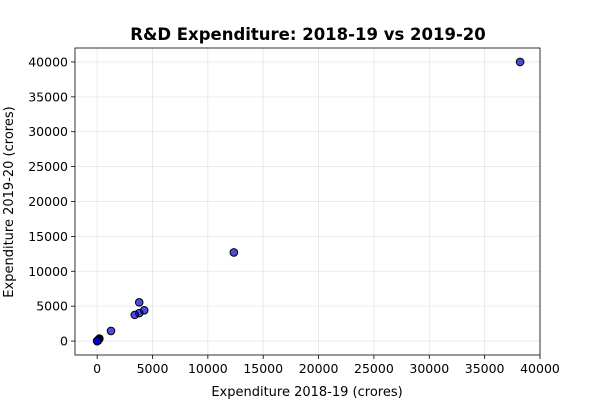 This screenshot has height=405, width=600. I want to click on x-tick-label: 15000, so click(263, 368).